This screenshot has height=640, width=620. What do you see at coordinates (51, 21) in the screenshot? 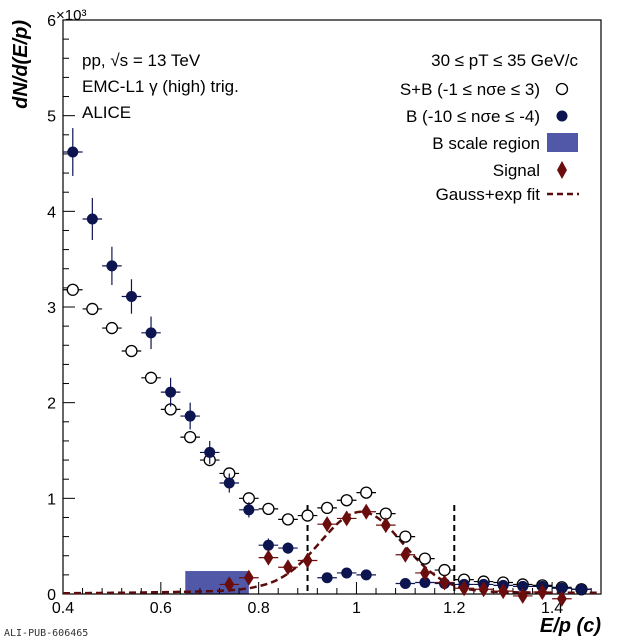
I see `y-tick-label: 6` at bounding box center [51, 21].